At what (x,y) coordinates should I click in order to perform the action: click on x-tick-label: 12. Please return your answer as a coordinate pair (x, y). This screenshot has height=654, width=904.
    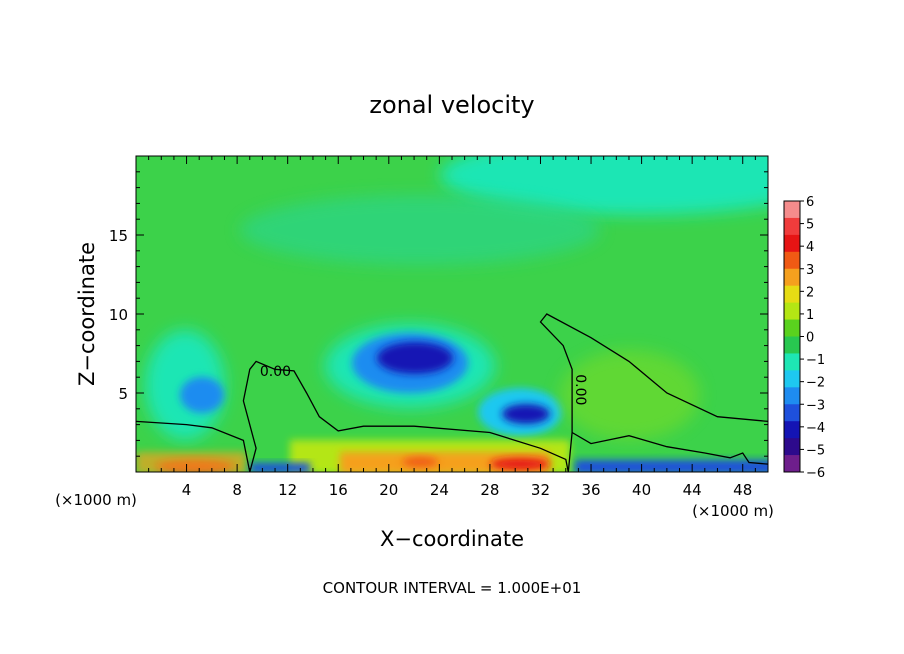
    Looking at the image, I should click on (287, 490).